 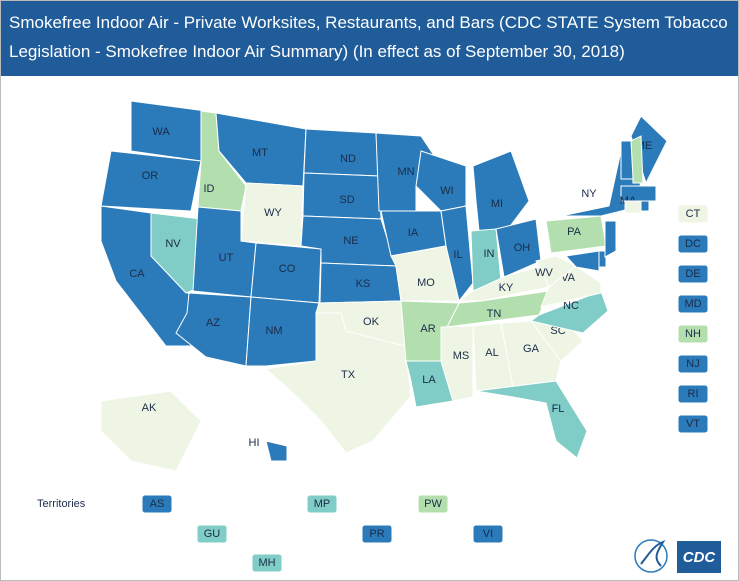 I want to click on state-label: WV, so click(x=544, y=273).